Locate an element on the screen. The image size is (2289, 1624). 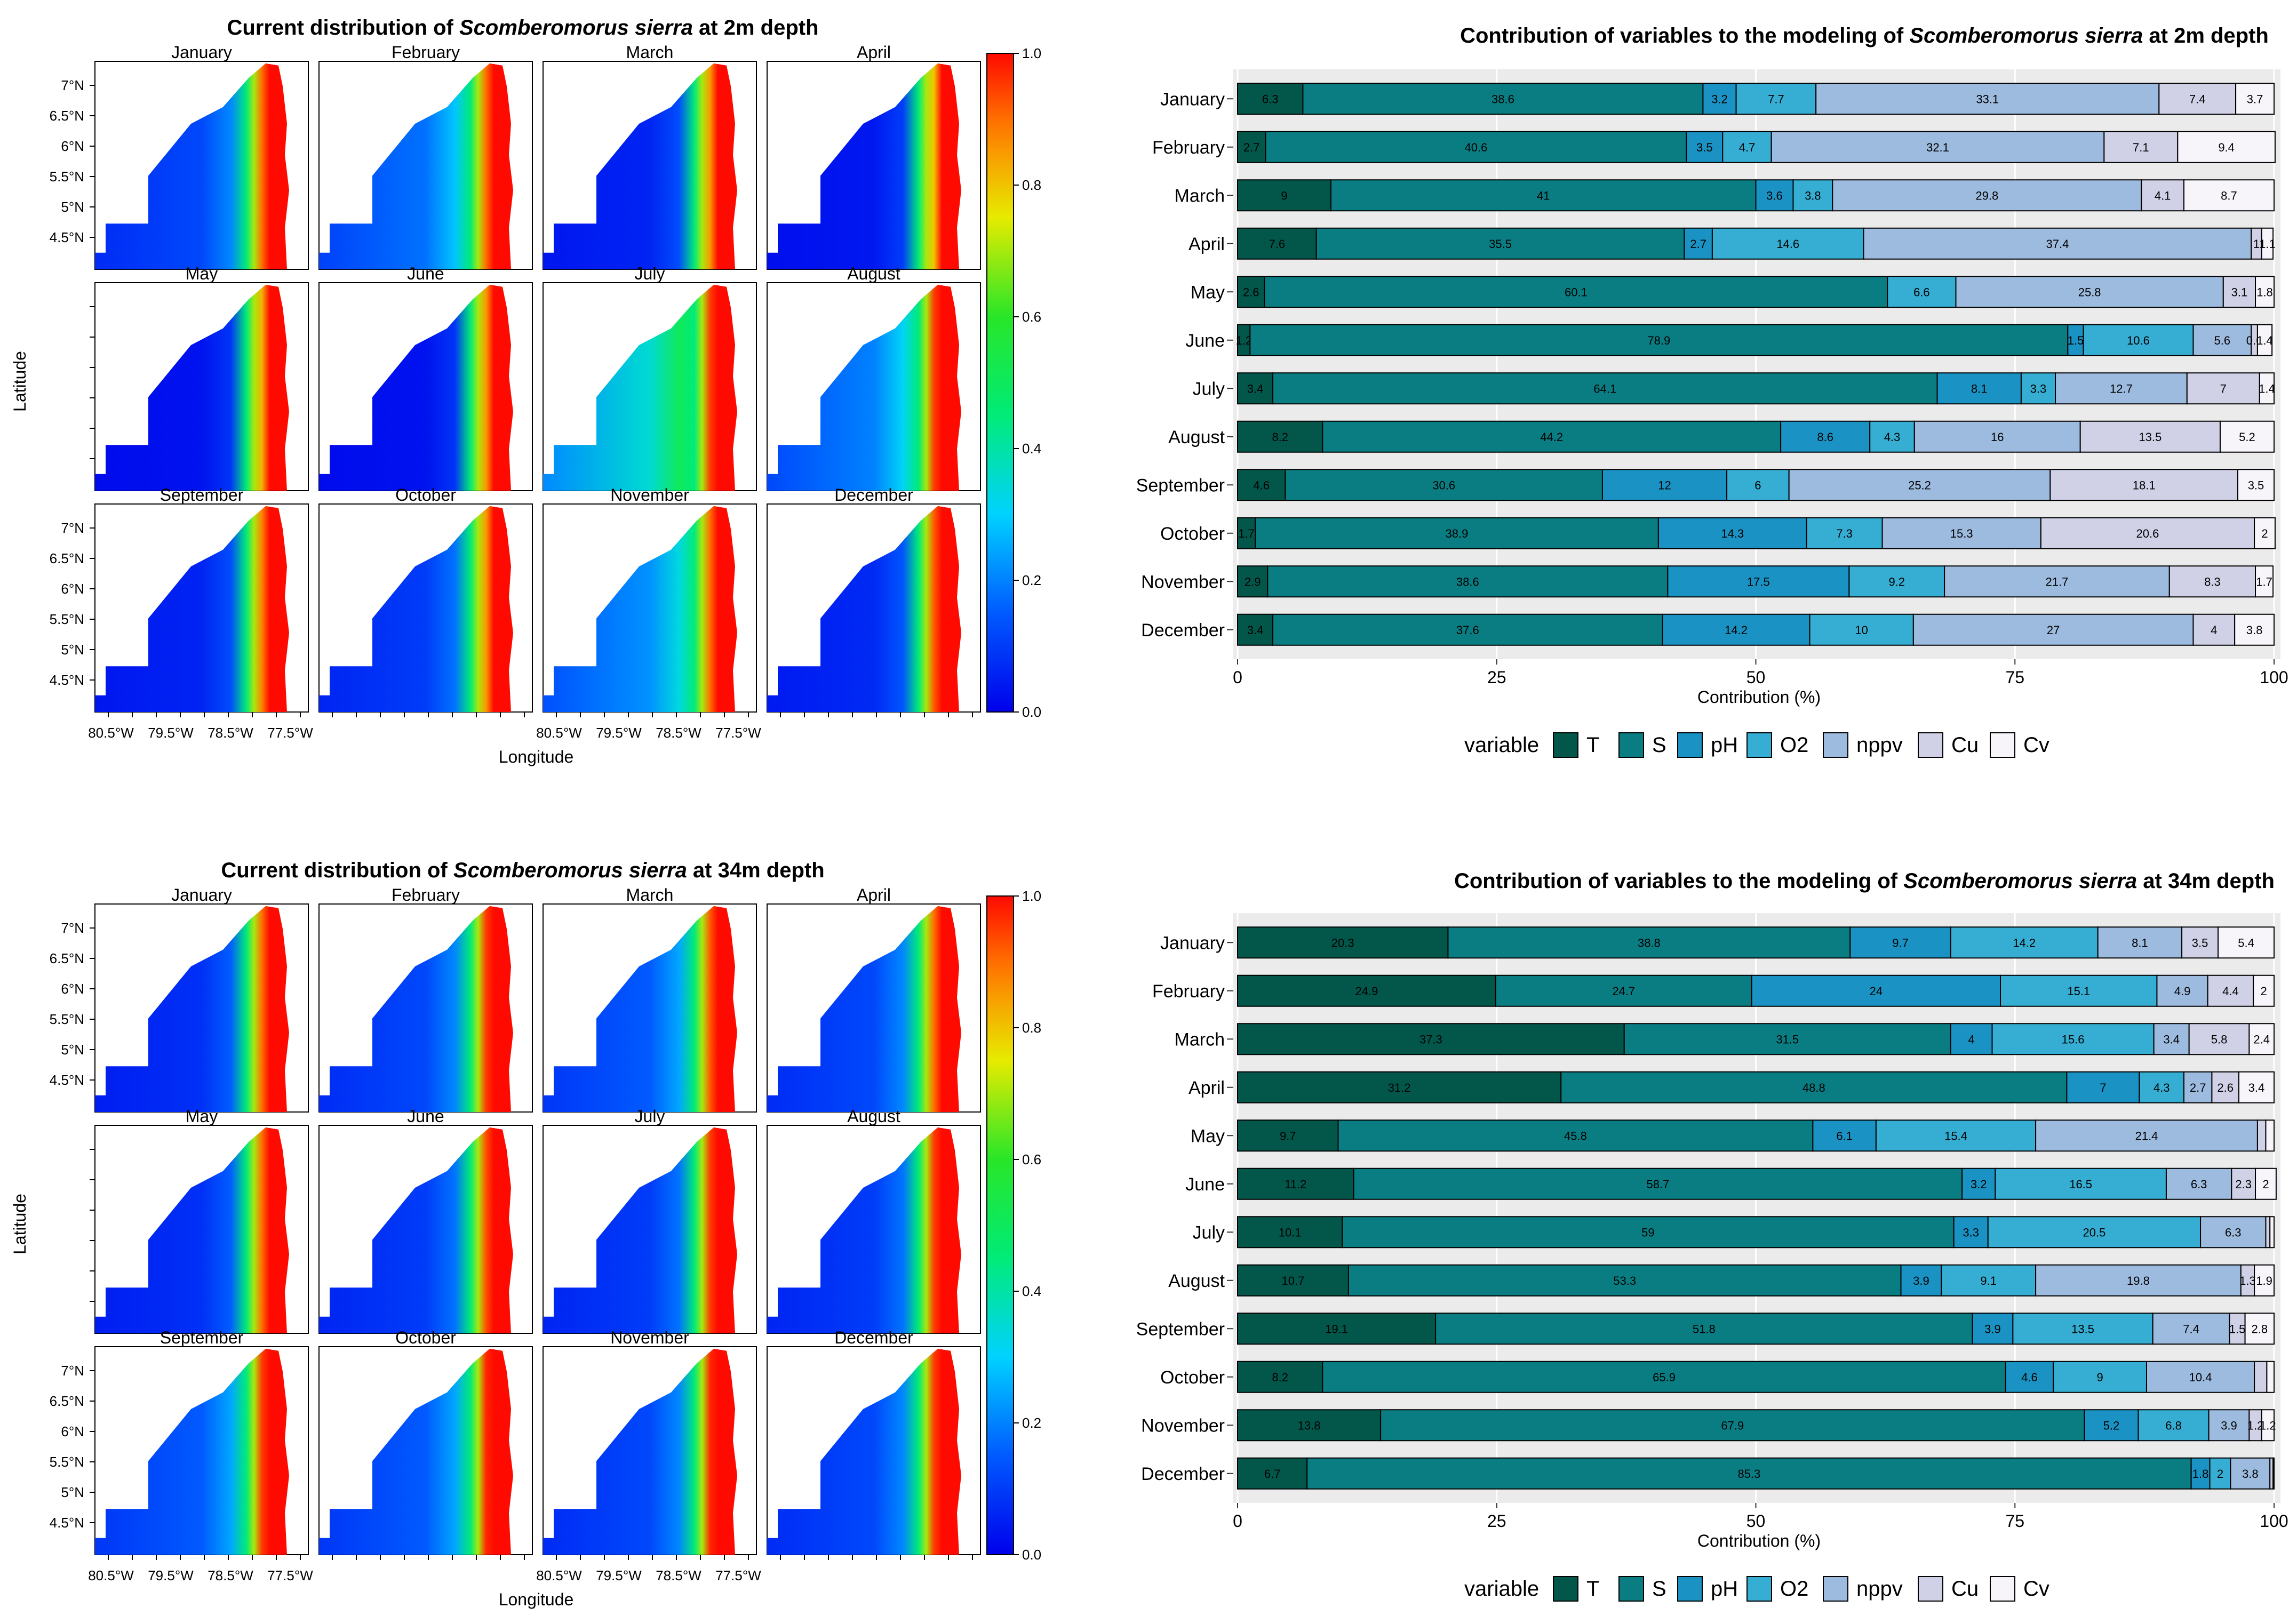
segment-value-label: 1.7 is located at coordinates (1246, 533).